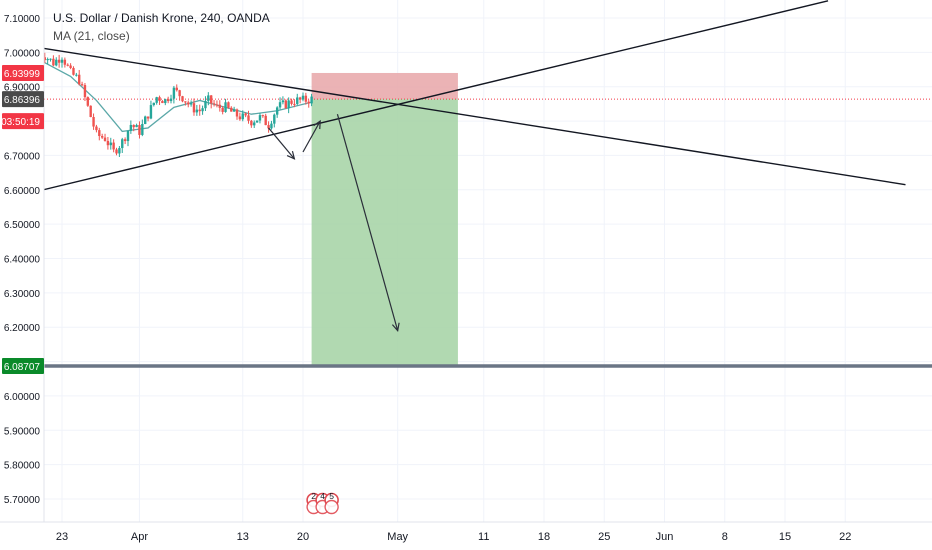 This screenshot has width=932, height=550. I want to click on time-tick-label: 22, so click(845, 537).